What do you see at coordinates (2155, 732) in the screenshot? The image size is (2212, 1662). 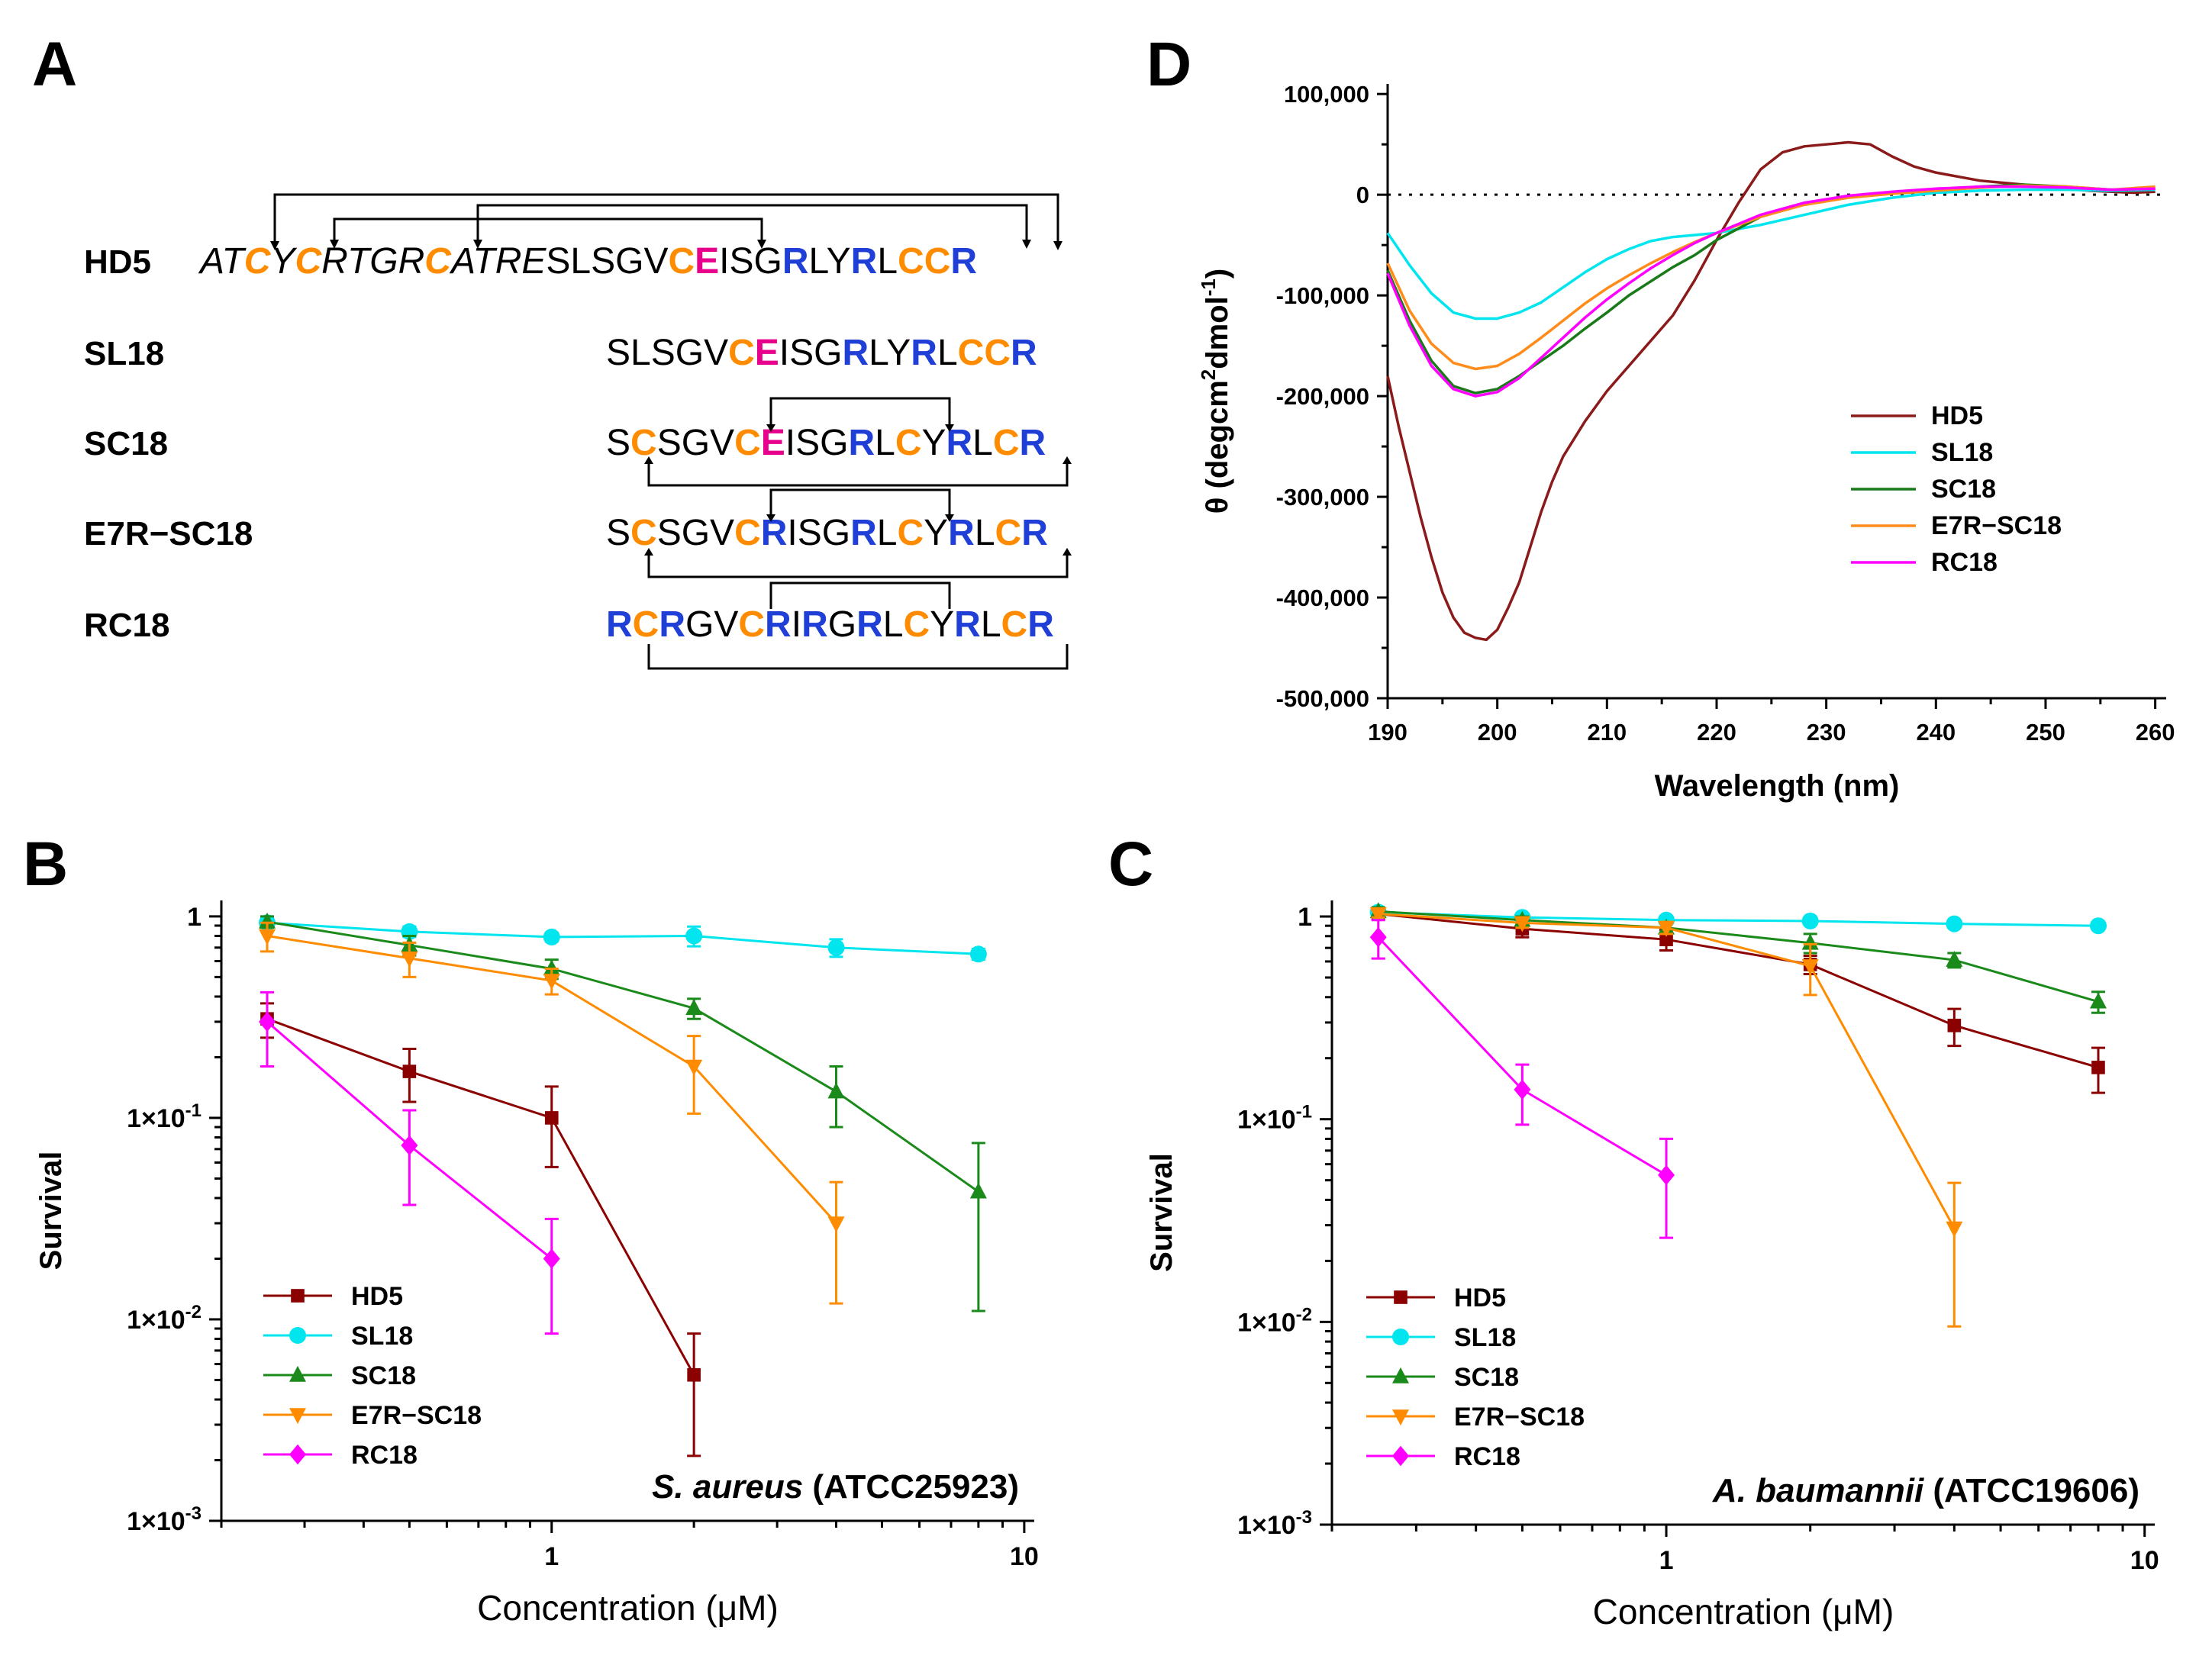 I see `x-tick-label: 260` at bounding box center [2155, 732].